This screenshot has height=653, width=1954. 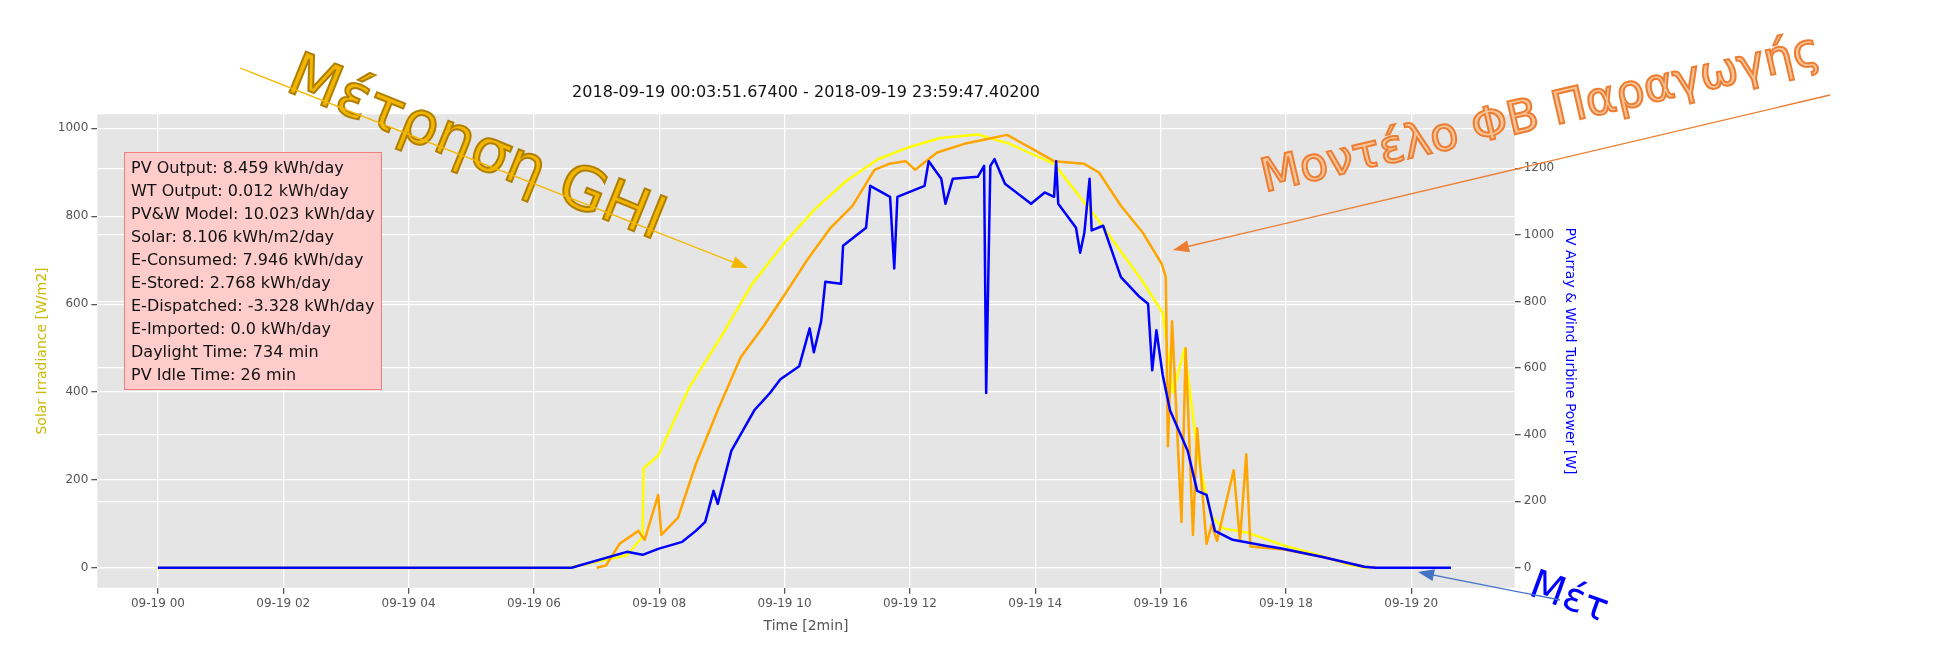 I want to click on y2-tick-label: 800, so click(x=1535, y=300).